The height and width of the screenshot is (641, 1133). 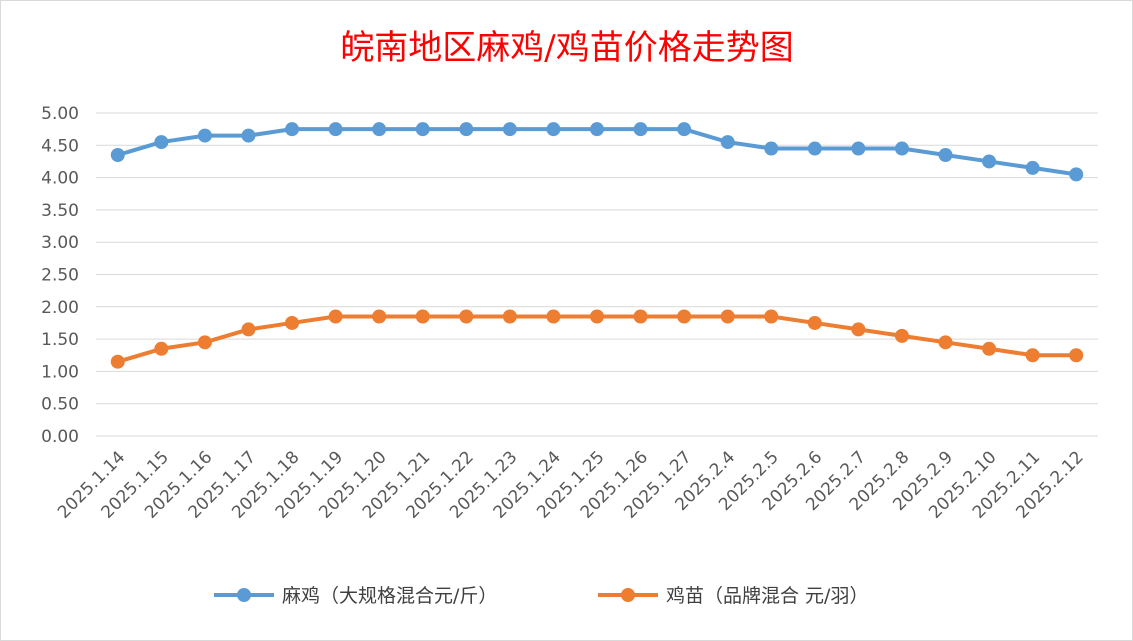 I want to click on y-tick-label: 3.50, so click(x=60, y=211).